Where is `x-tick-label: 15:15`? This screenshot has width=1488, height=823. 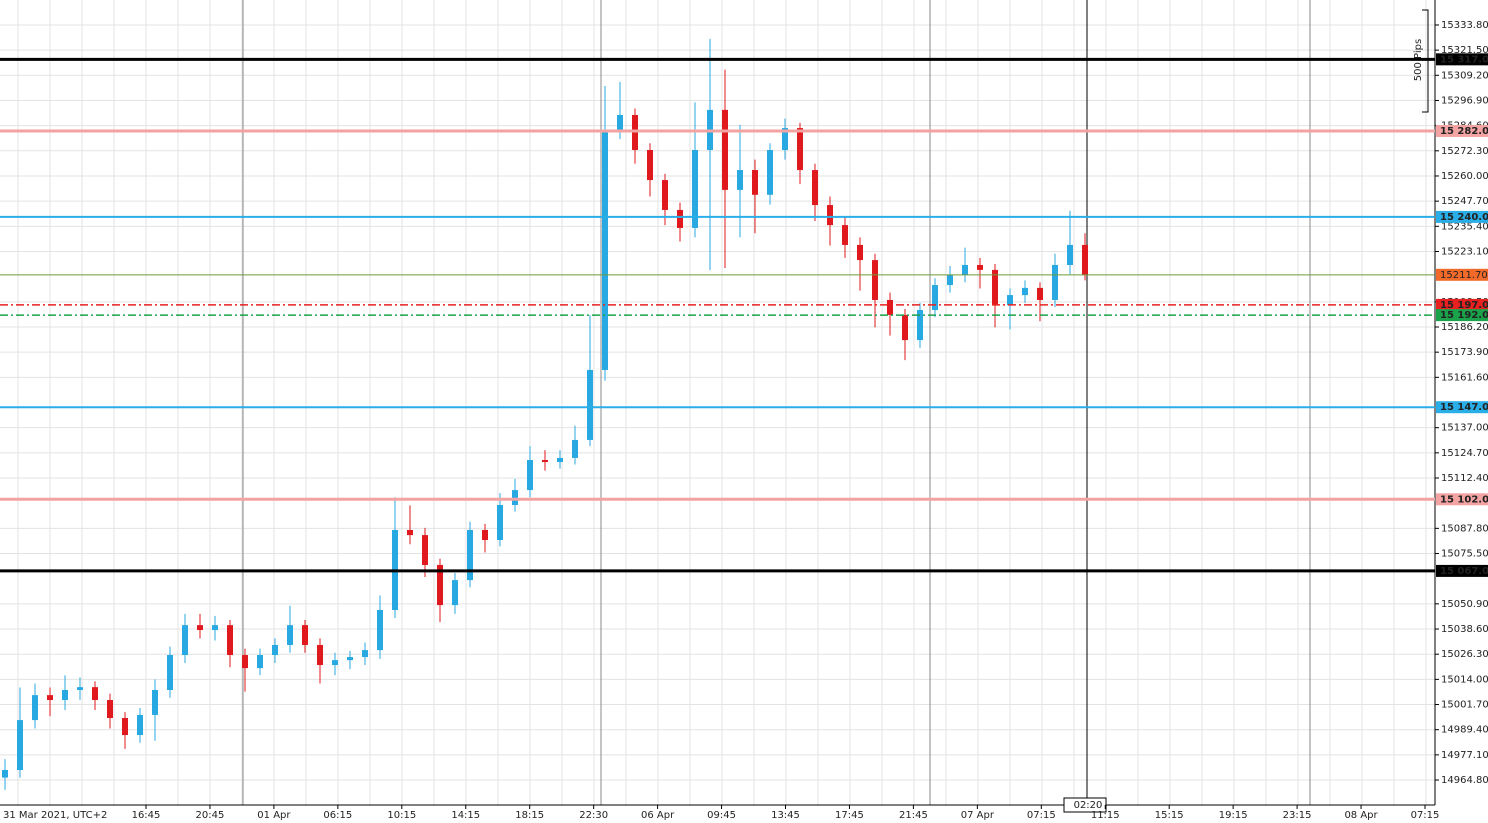
x-tick-label: 15:15 is located at coordinates (1169, 815).